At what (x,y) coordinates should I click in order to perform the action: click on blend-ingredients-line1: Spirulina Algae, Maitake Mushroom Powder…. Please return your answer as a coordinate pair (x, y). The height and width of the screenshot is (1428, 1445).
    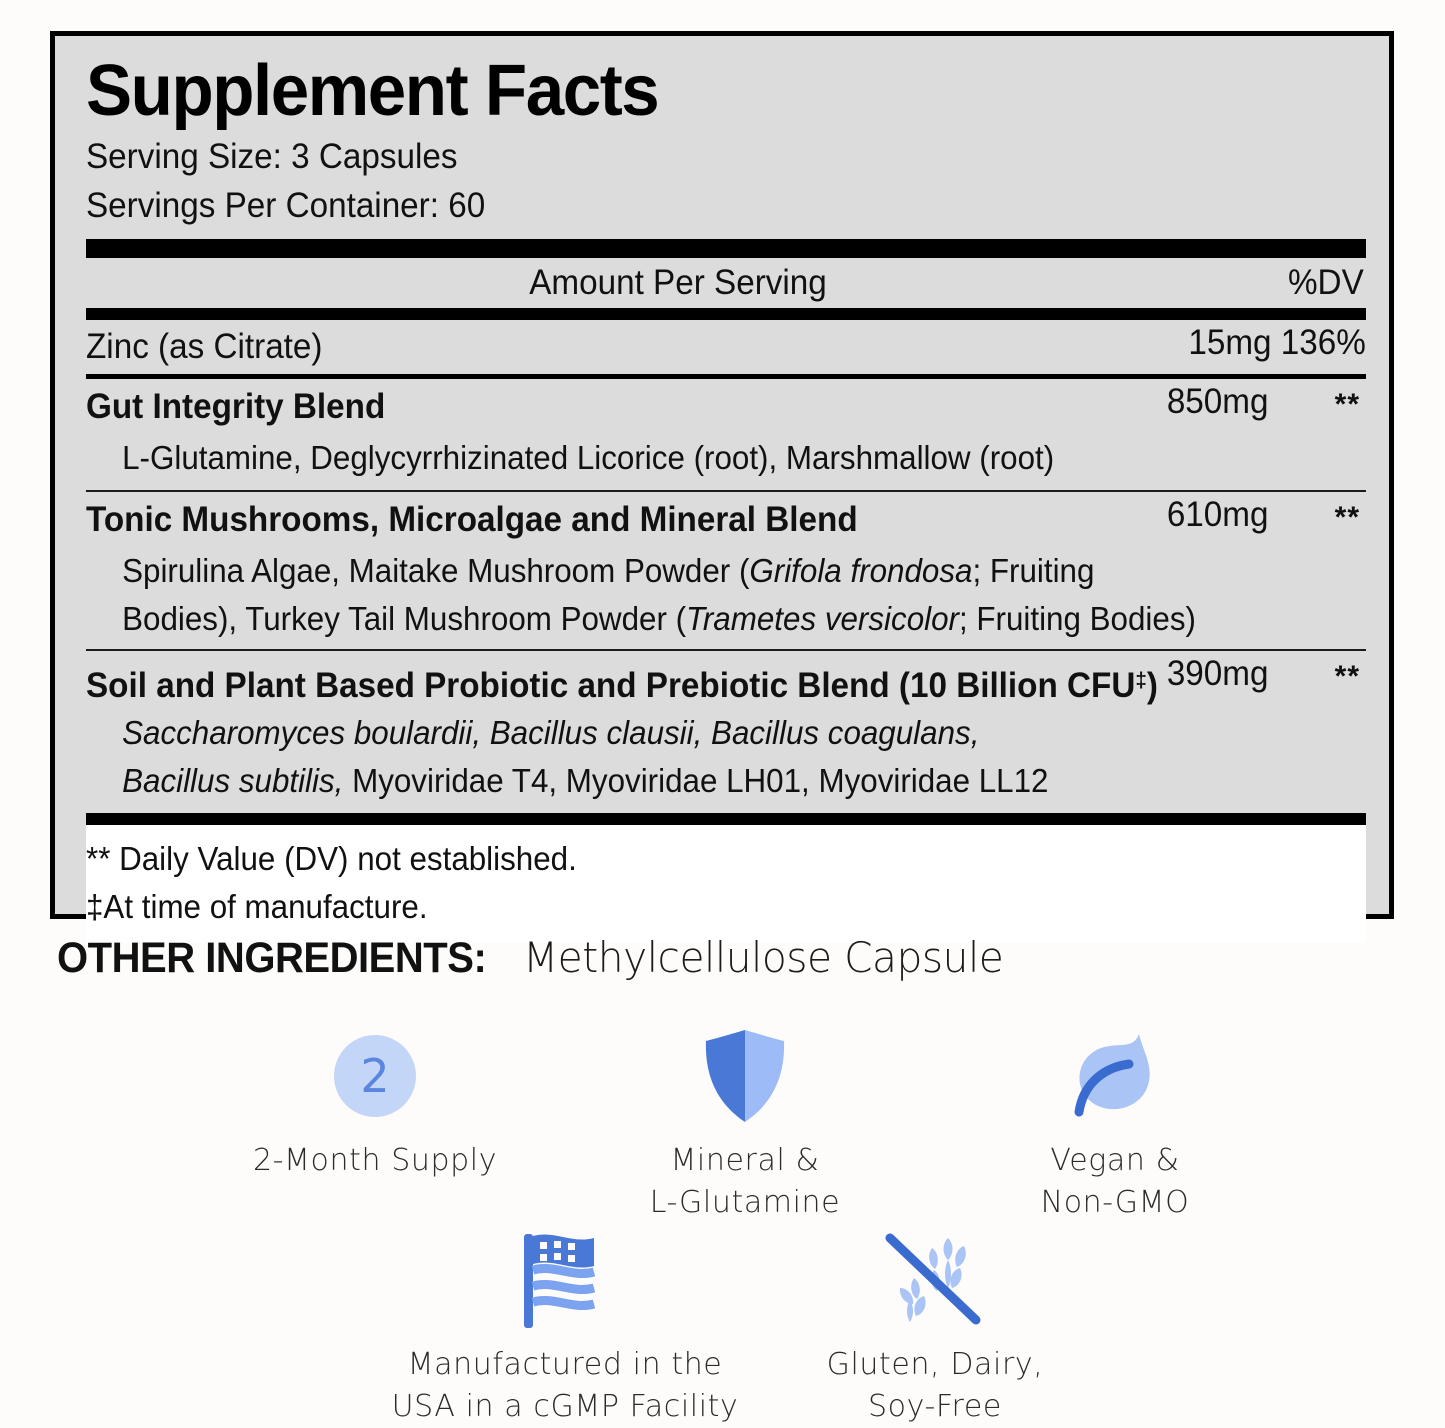
    Looking at the image, I should click on (694, 571).